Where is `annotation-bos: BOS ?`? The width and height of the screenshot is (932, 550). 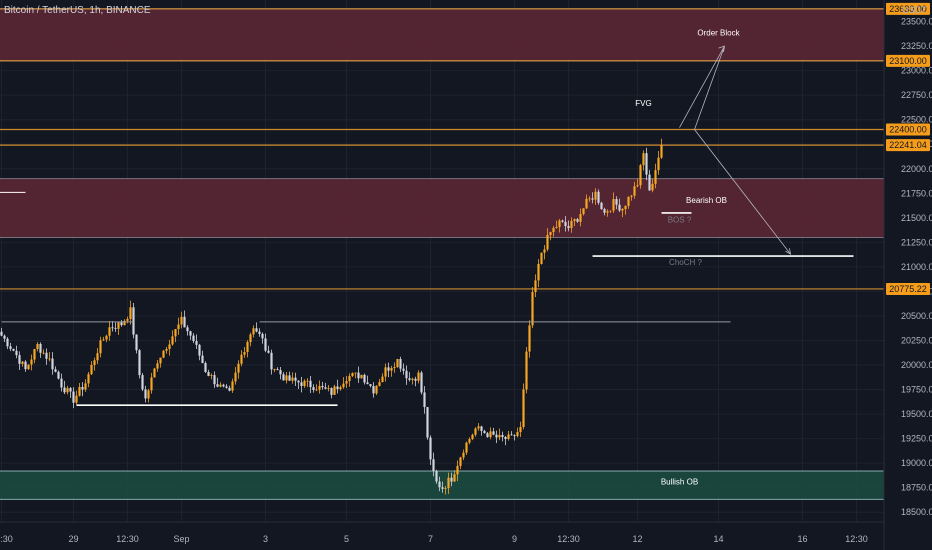
annotation-bos: BOS ? is located at coordinates (680, 220).